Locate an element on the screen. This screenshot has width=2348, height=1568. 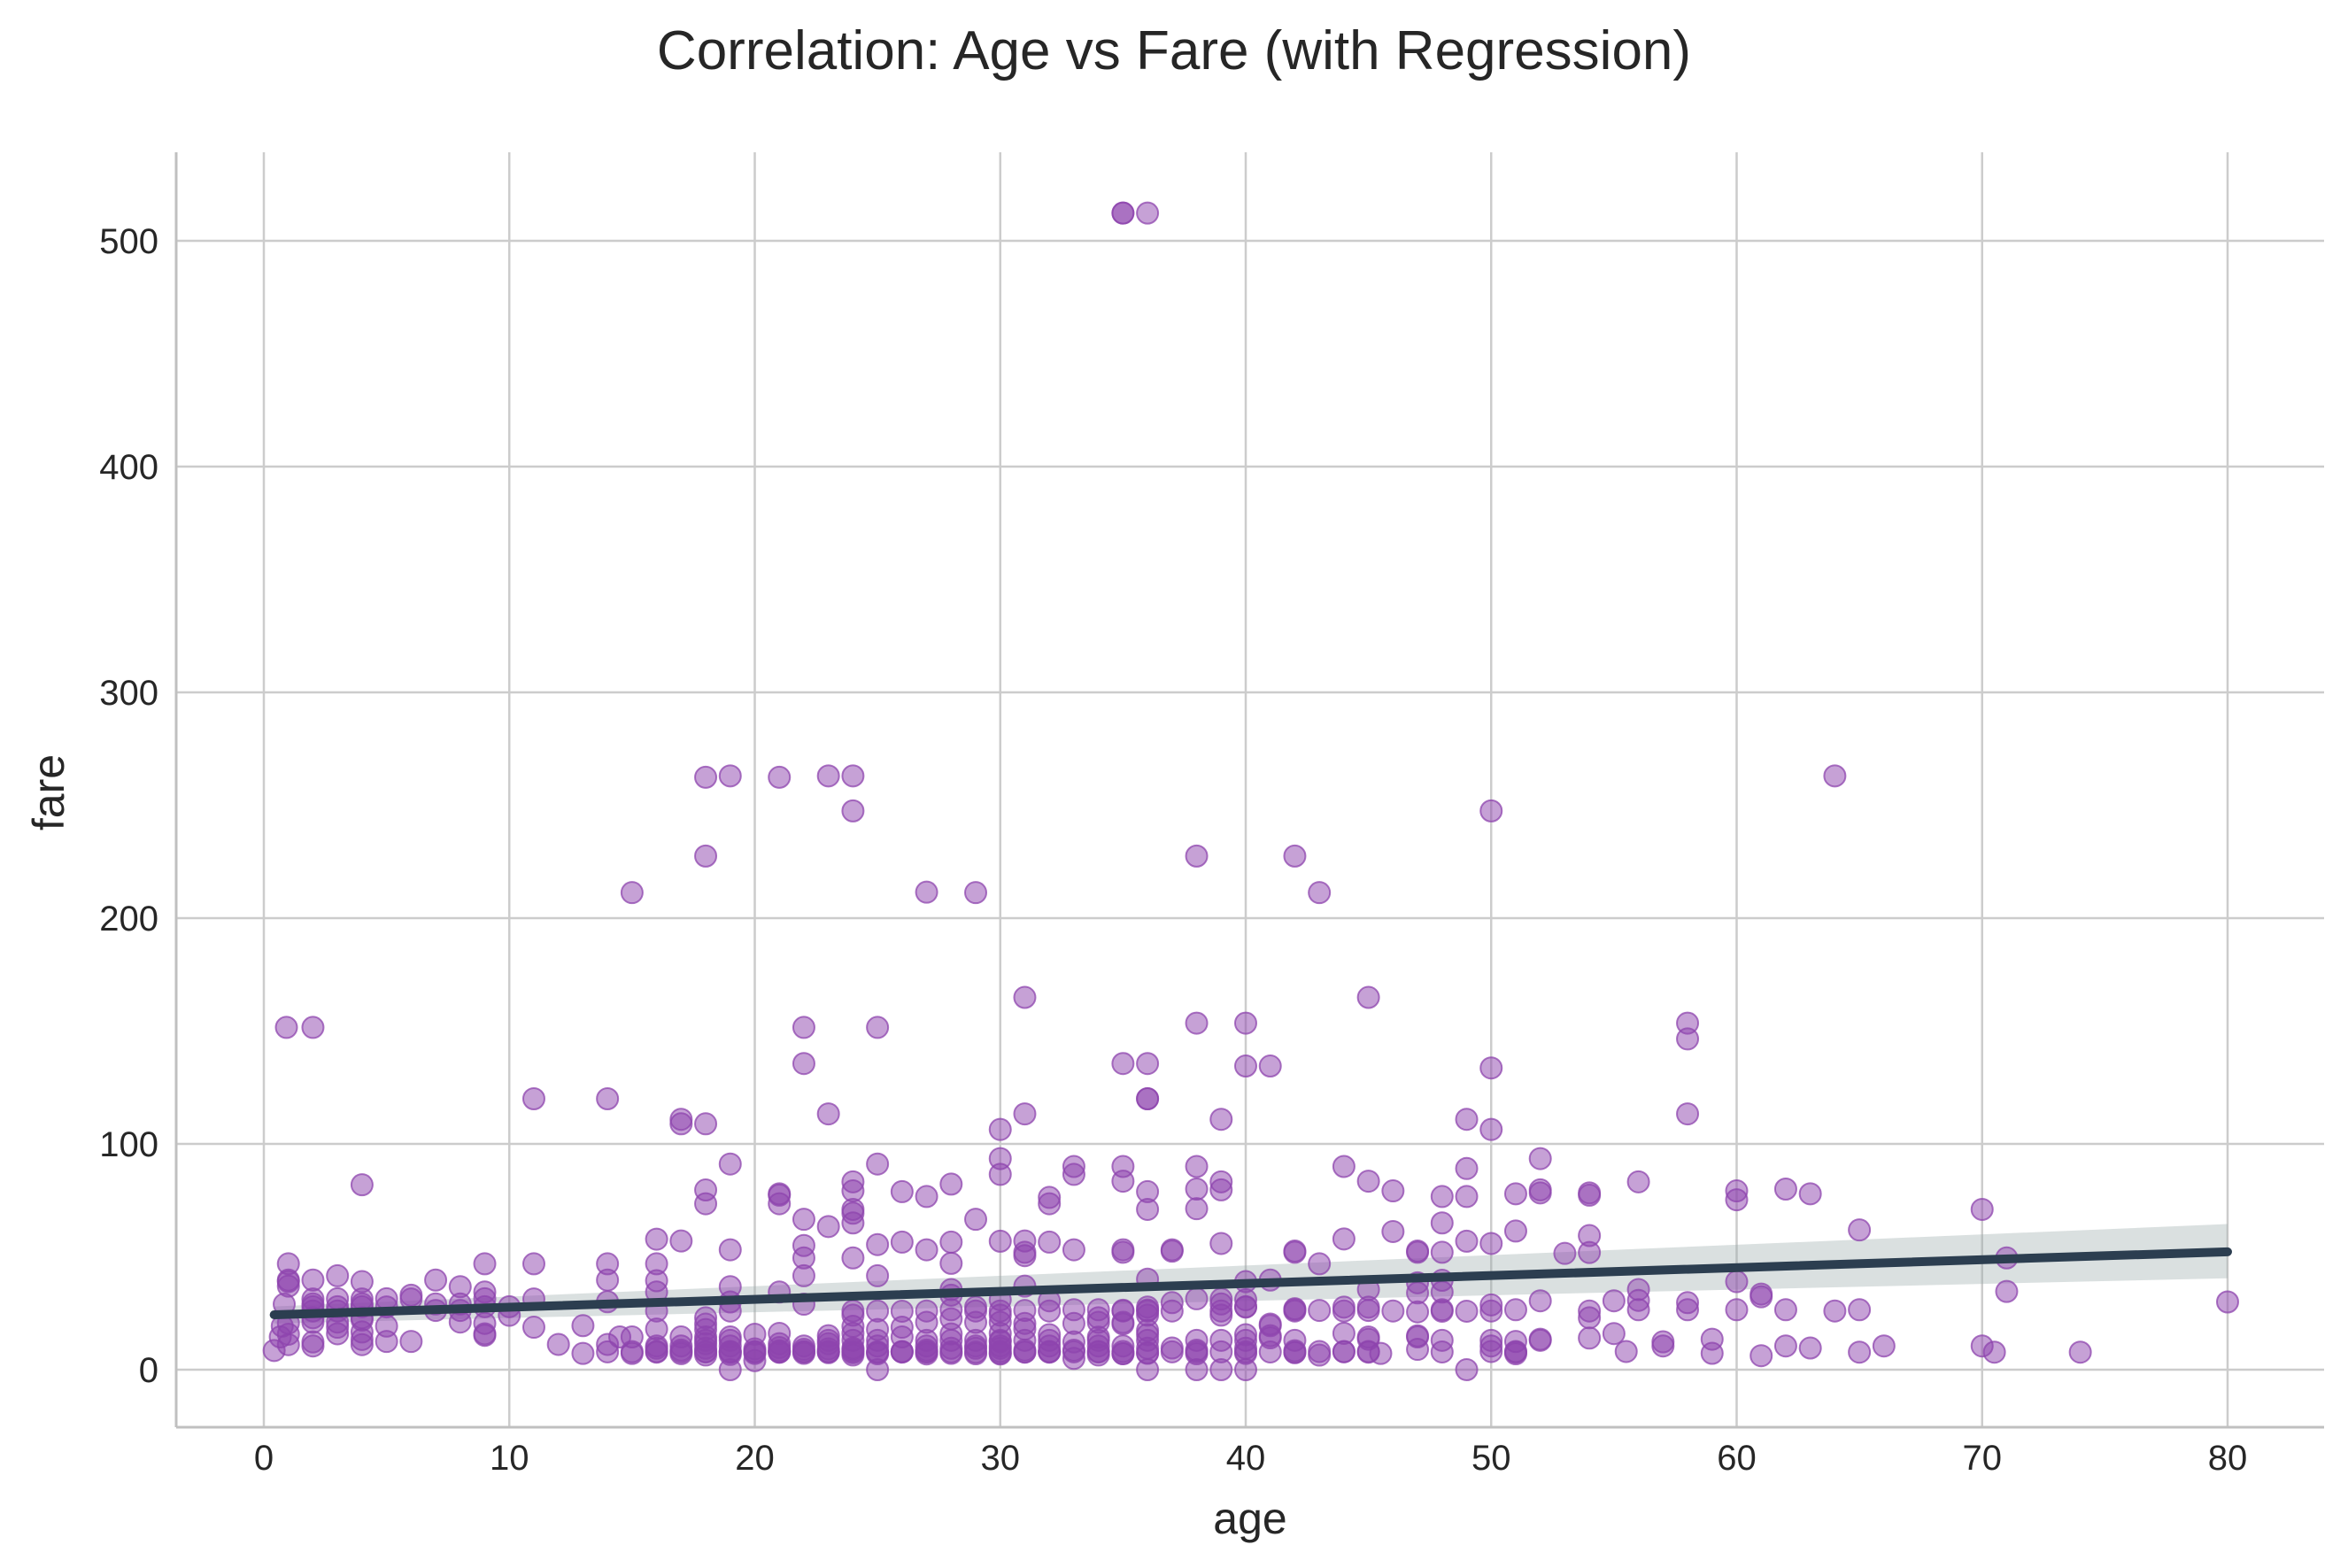
y-tick-label: 300 is located at coordinates (128, 694).